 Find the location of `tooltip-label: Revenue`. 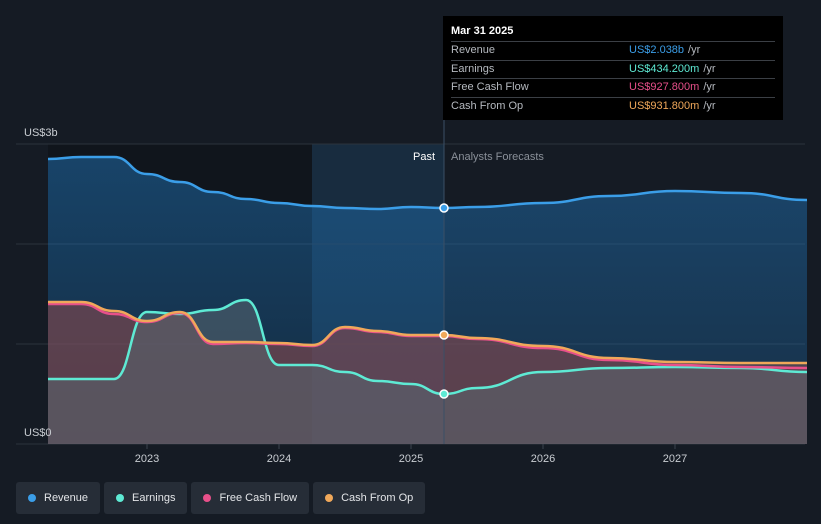

tooltip-label: Revenue is located at coordinates (473, 50).